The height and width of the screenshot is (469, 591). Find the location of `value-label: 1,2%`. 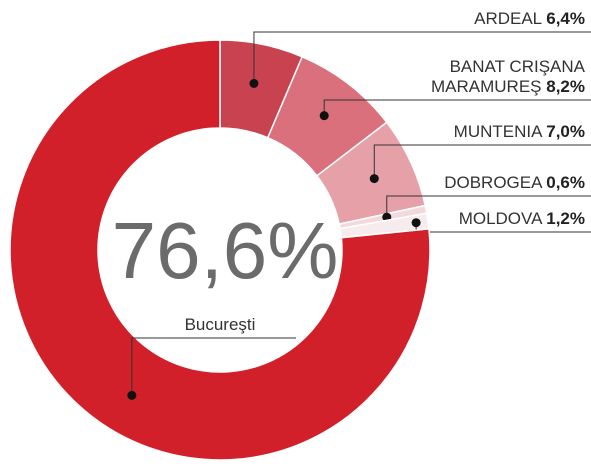

value-label: 1,2% is located at coordinates (565, 218).